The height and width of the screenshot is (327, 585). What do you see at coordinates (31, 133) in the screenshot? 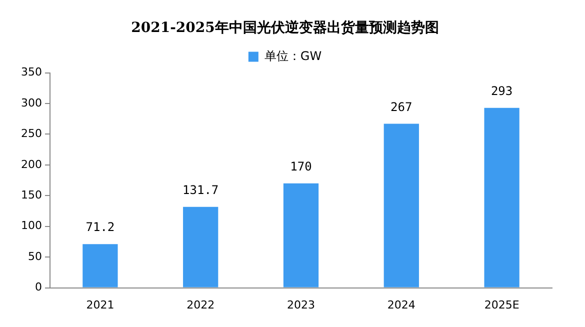
I see `y-tick-label: 250` at bounding box center [31, 133].